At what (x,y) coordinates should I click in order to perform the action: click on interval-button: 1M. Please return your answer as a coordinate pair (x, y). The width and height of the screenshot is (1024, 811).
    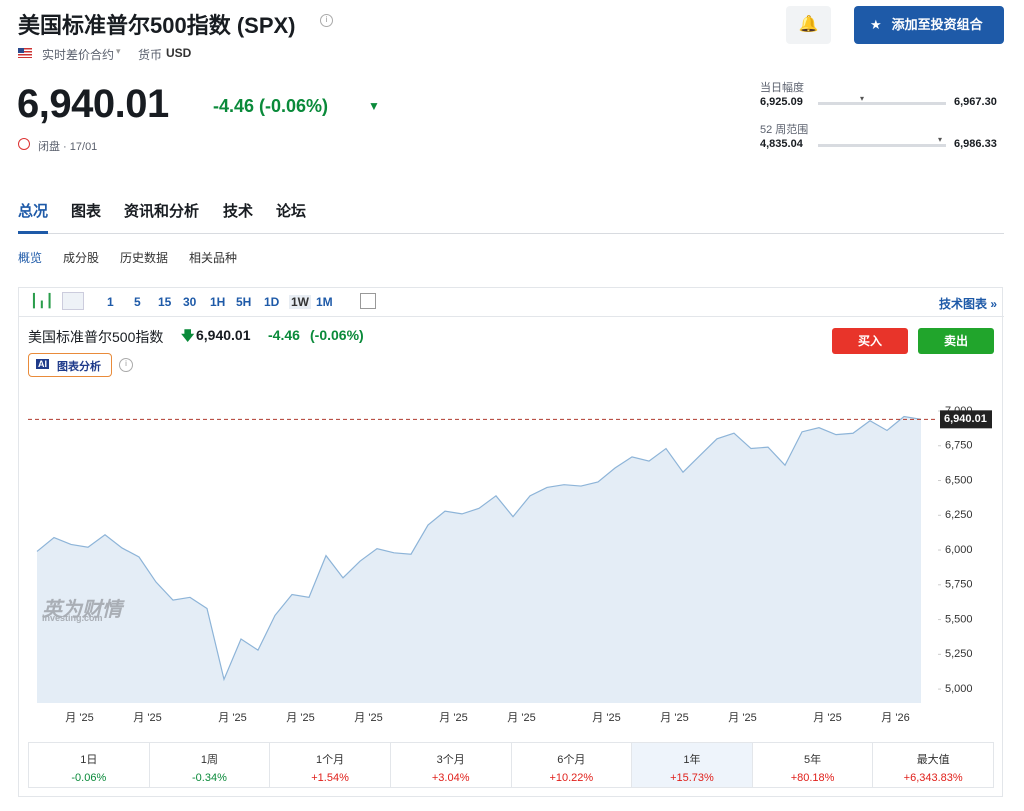
    Looking at the image, I should click on (324, 302).